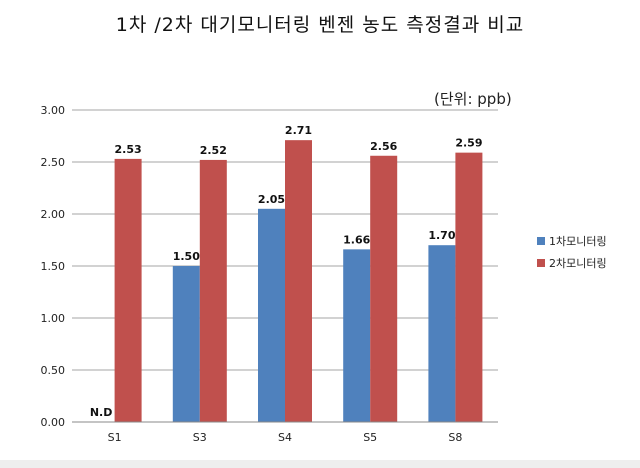 The image size is (640, 468). Describe the element at coordinates (128, 149) in the screenshot. I see `data-label: 2.53` at that location.